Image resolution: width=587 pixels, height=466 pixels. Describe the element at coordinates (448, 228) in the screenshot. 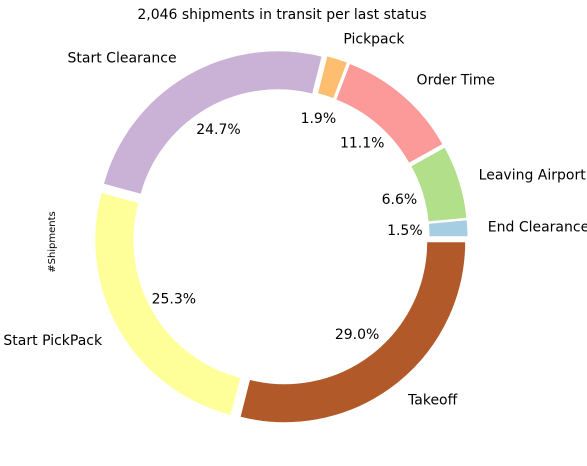

I see `slice-end-clearance` at that location.